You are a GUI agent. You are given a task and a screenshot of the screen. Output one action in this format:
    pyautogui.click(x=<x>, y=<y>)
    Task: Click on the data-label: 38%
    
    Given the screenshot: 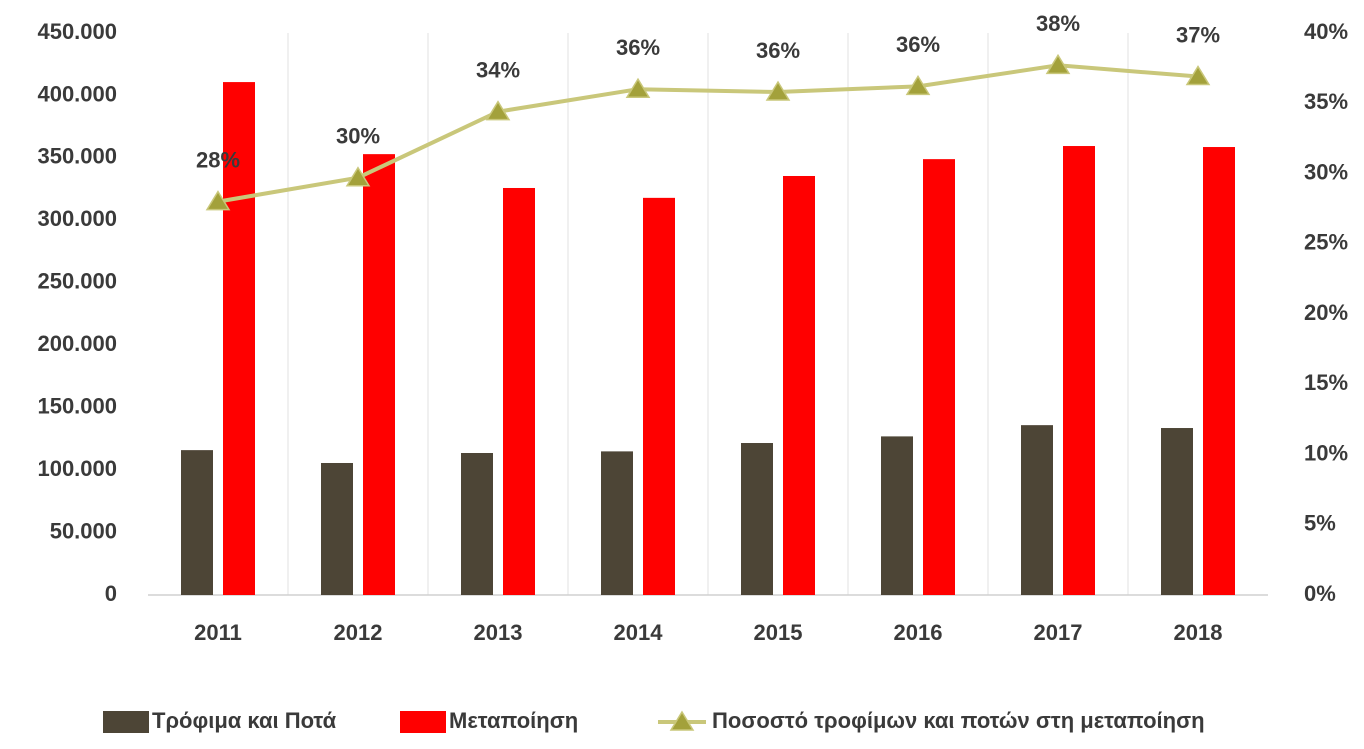 What is the action you would take?
    pyautogui.click(x=1058, y=23)
    